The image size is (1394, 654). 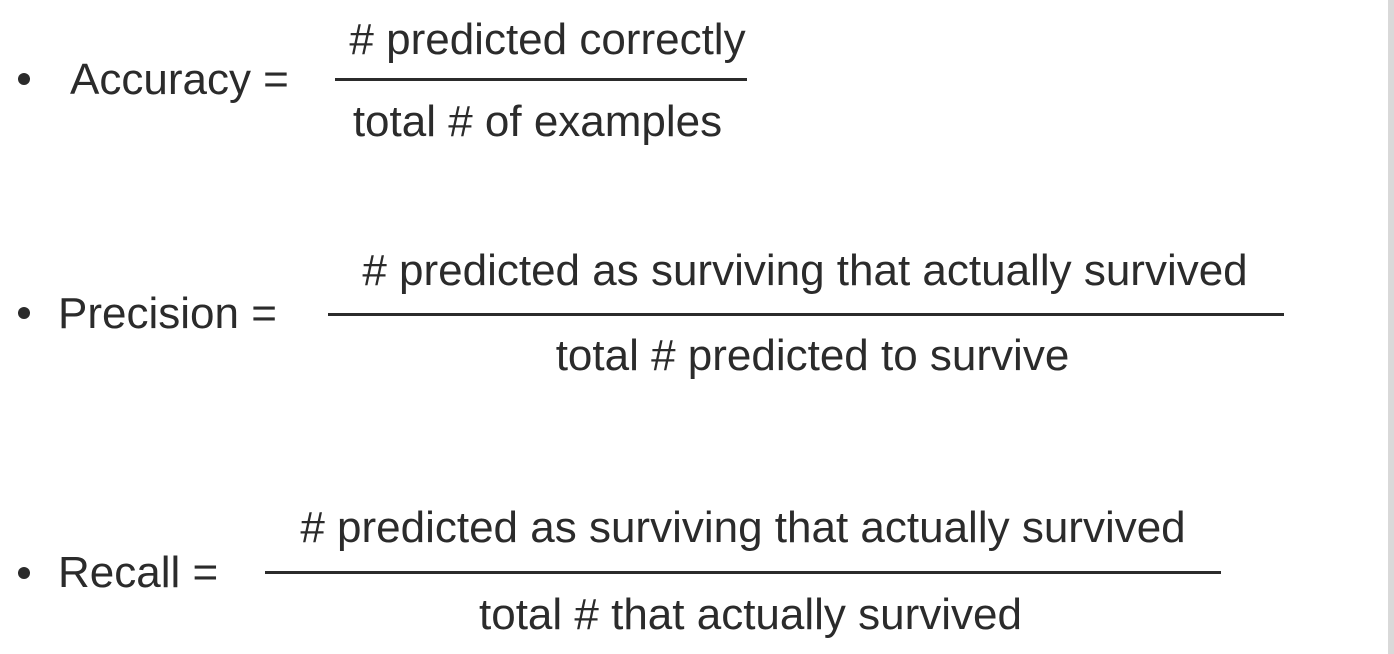 I want to click on precision-label: Precision =, so click(x=167, y=313).